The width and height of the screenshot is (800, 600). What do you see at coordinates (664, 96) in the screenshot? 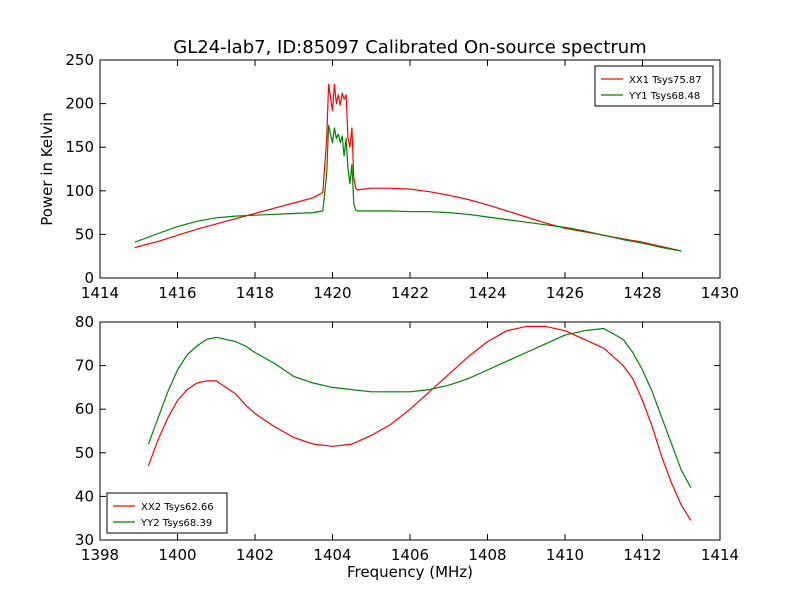
I see `legend-label: YY1 Tsys68.48` at bounding box center [664, 96].